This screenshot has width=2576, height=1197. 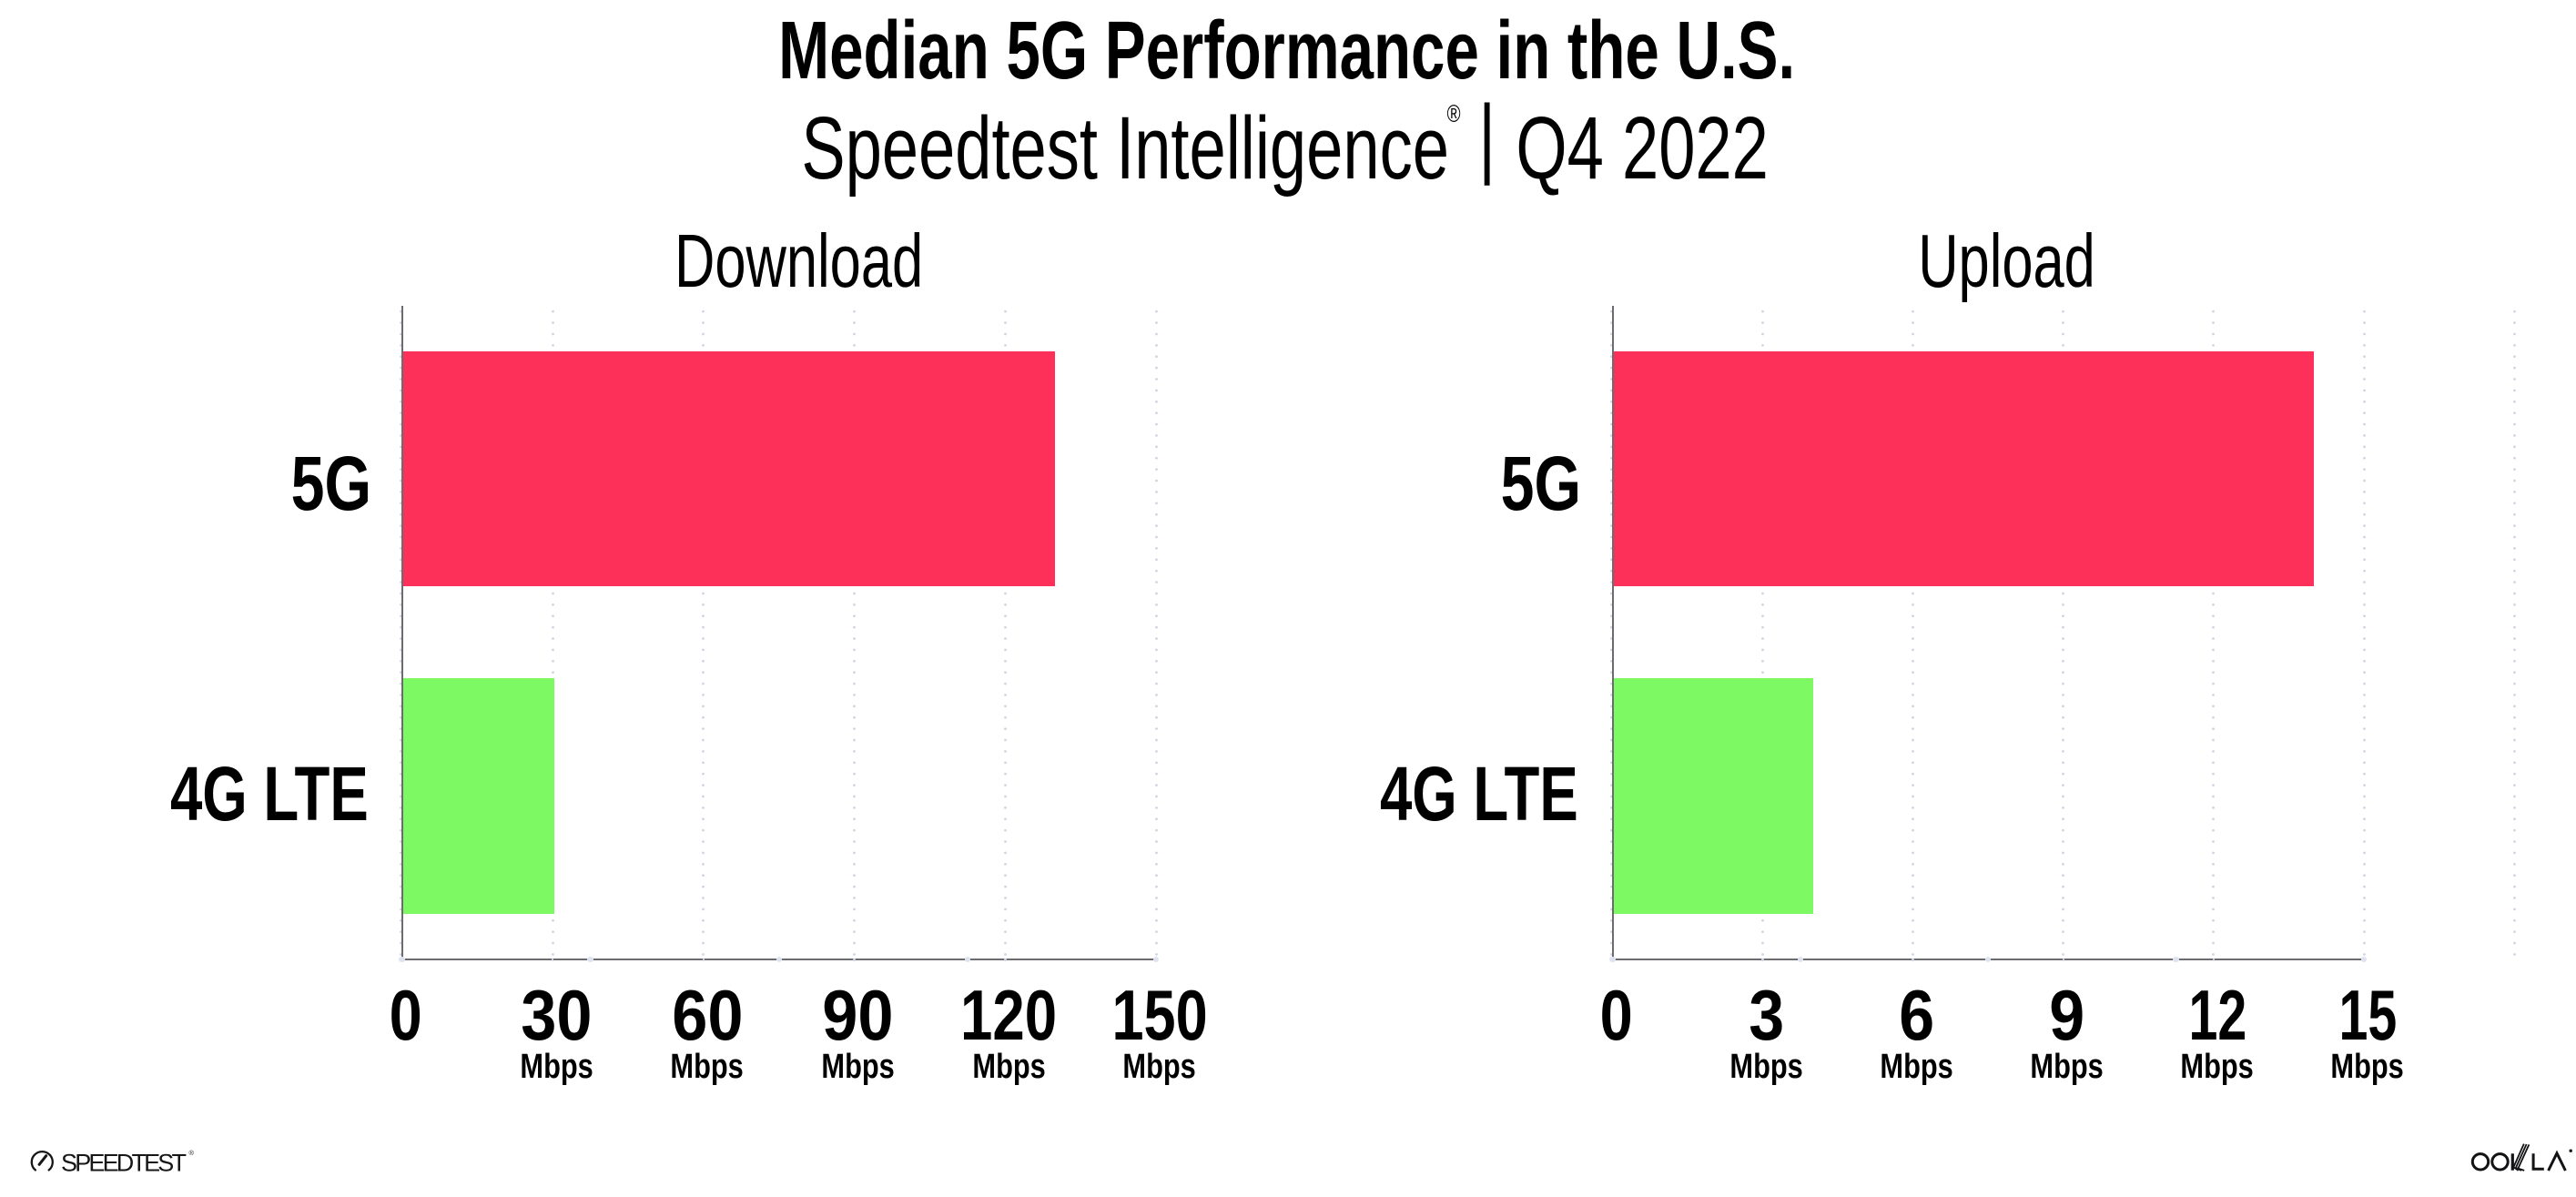 I want to click on svg-text: SPEEDTEST, so click(x=124, y=1163).